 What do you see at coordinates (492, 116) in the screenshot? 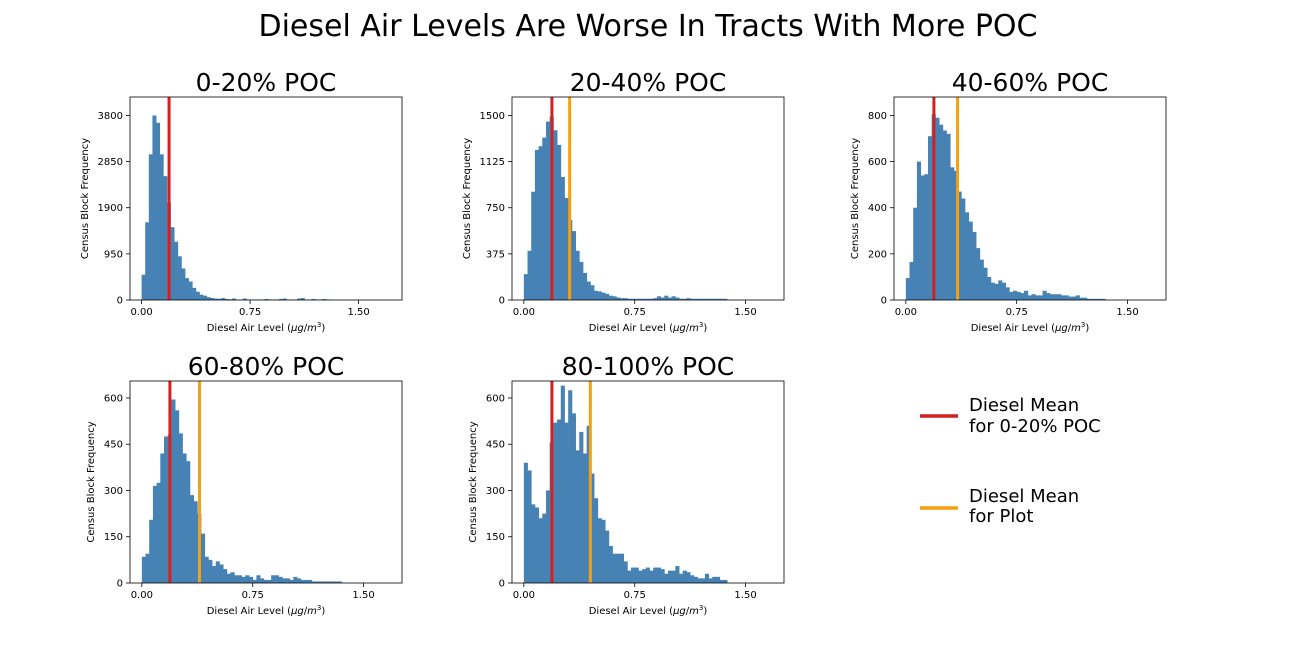
I see `y-tick-label: 1500` at bounding box center [492, 116].